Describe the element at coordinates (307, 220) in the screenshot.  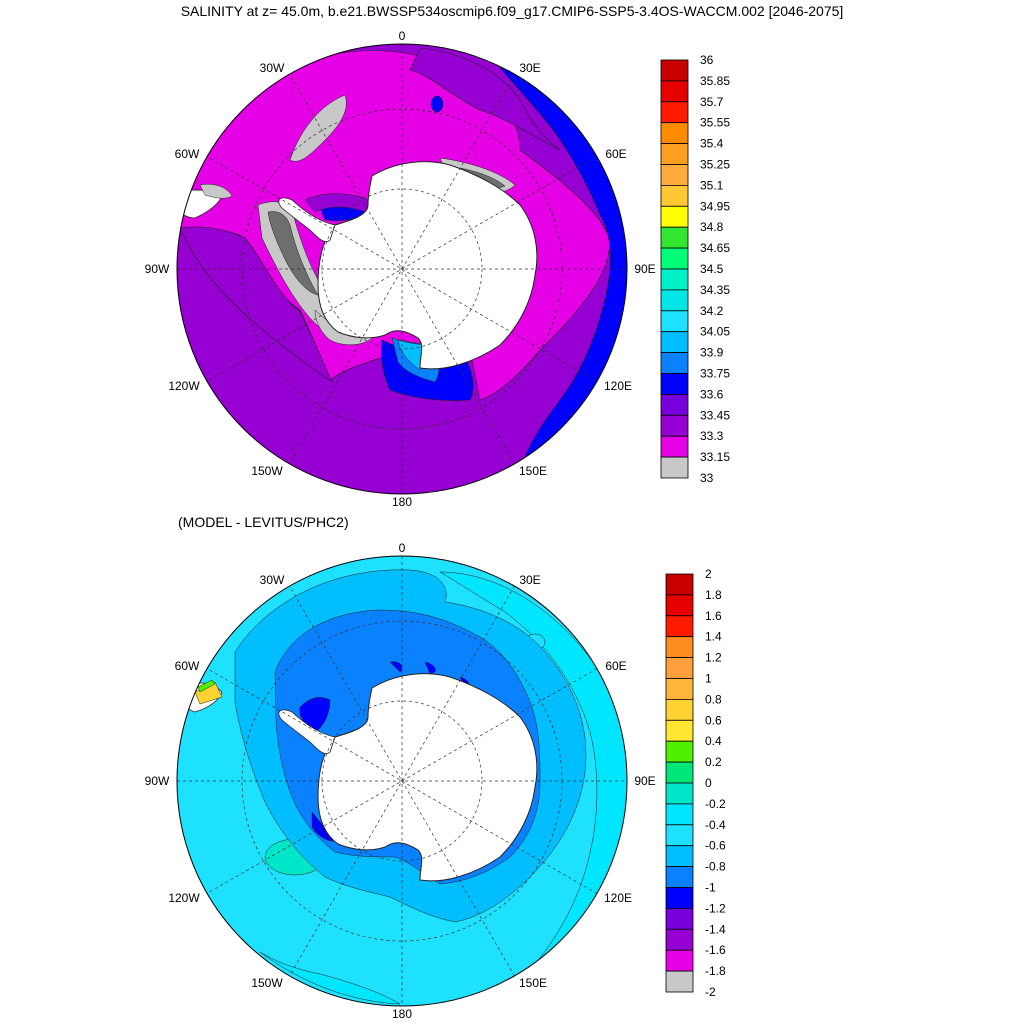
I see `antarctic-peninsula` at that location.